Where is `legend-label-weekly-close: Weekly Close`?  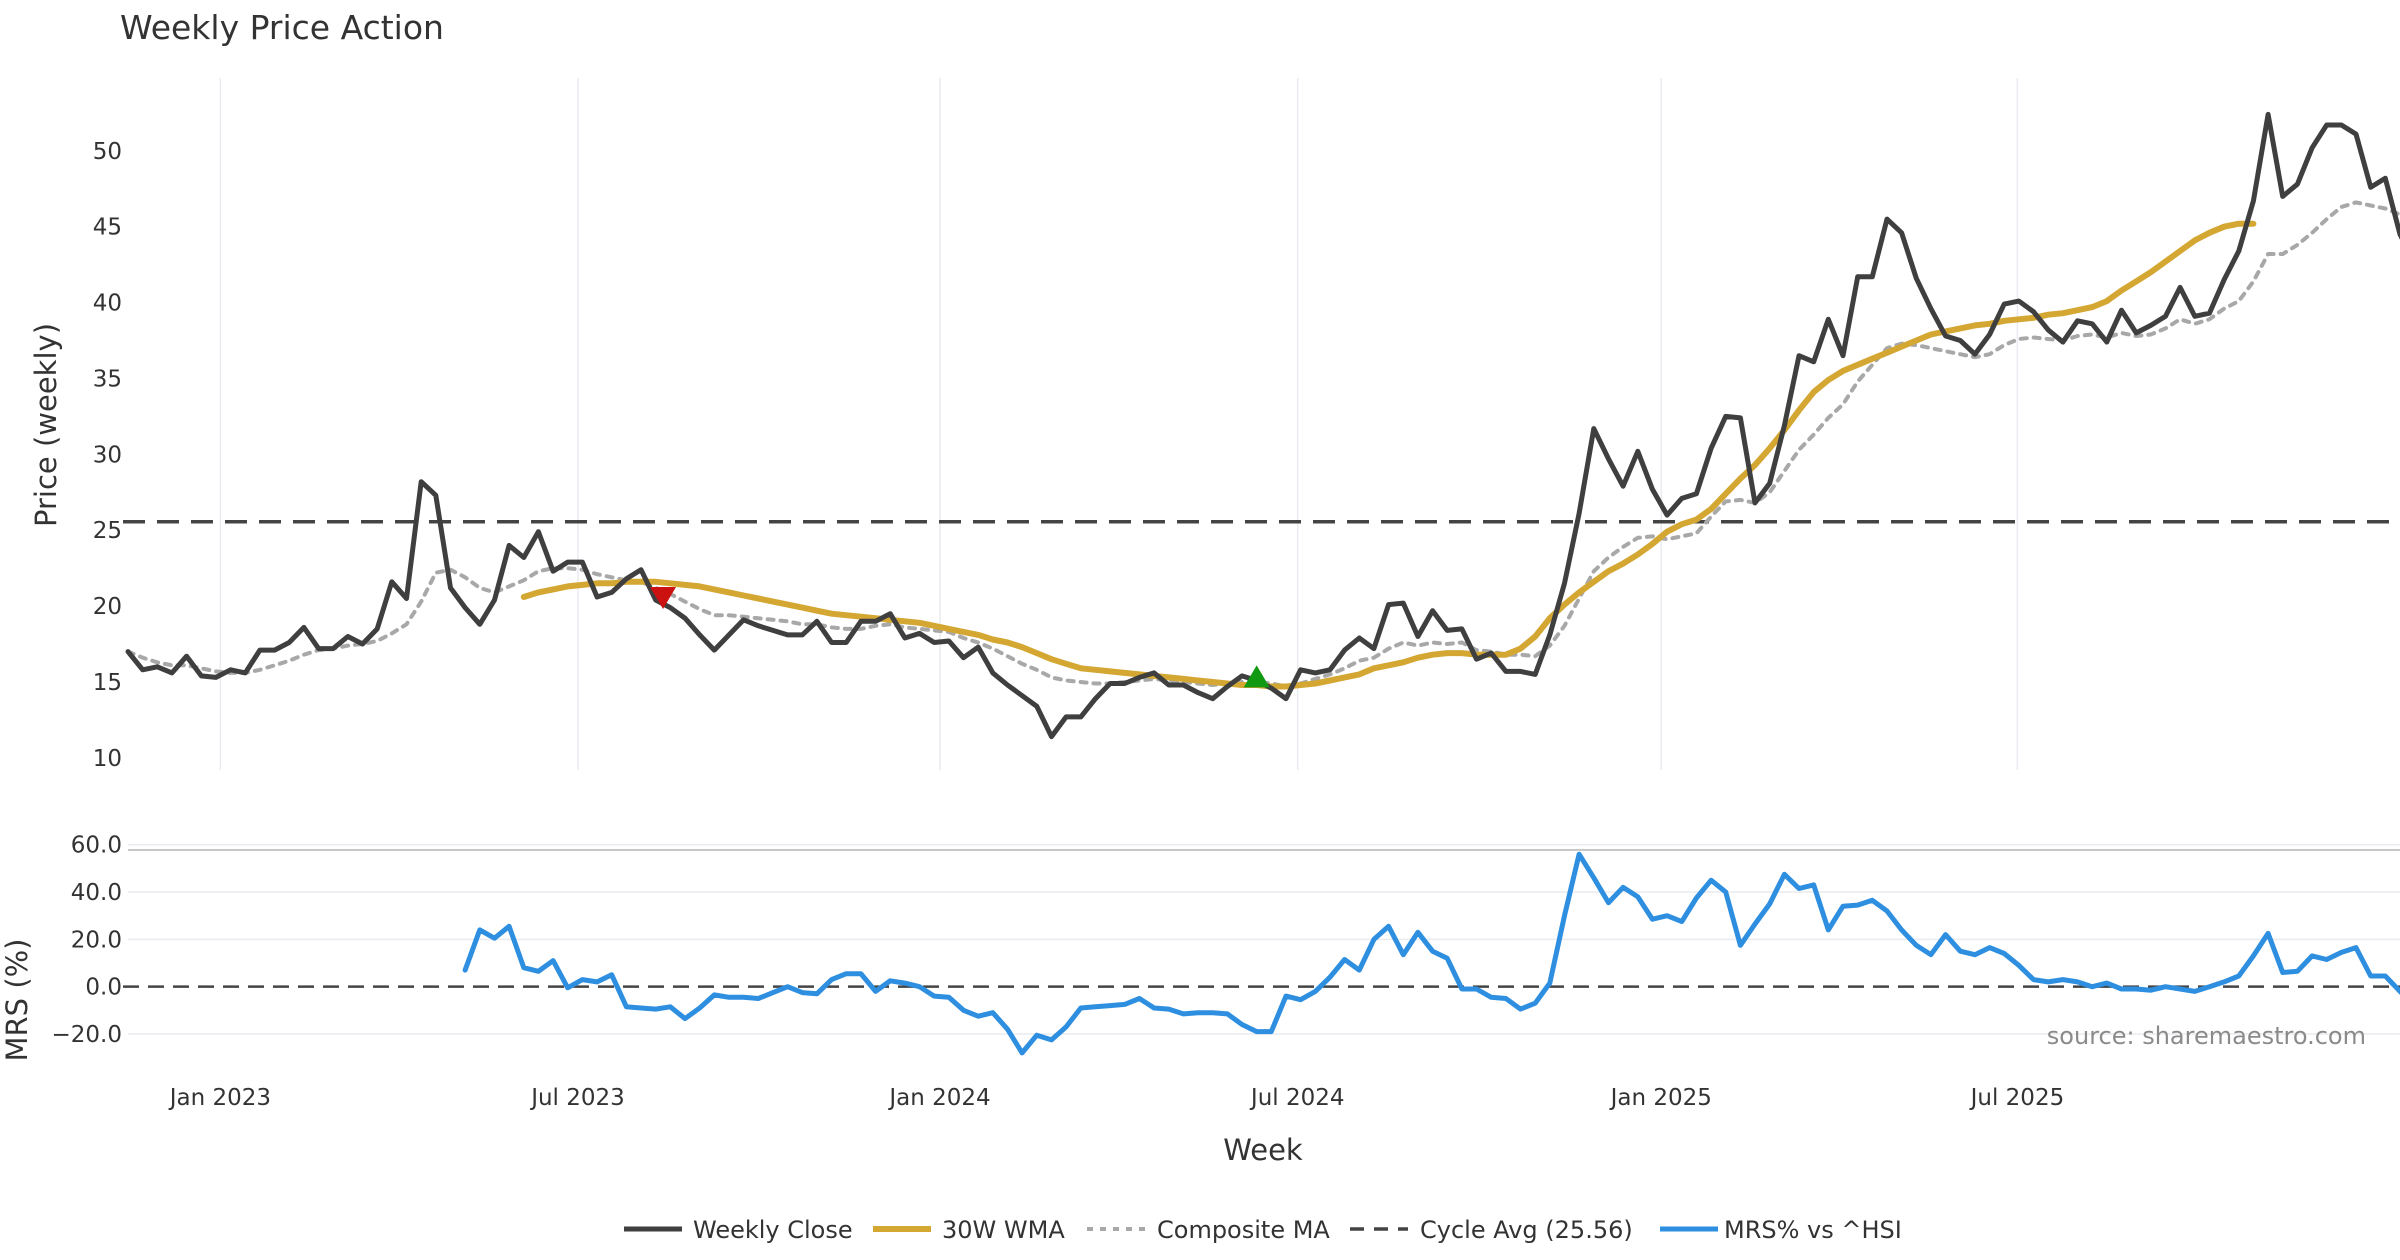
legend-label-weekly-close: Weekly Close is located at coordinates (773, 1230).